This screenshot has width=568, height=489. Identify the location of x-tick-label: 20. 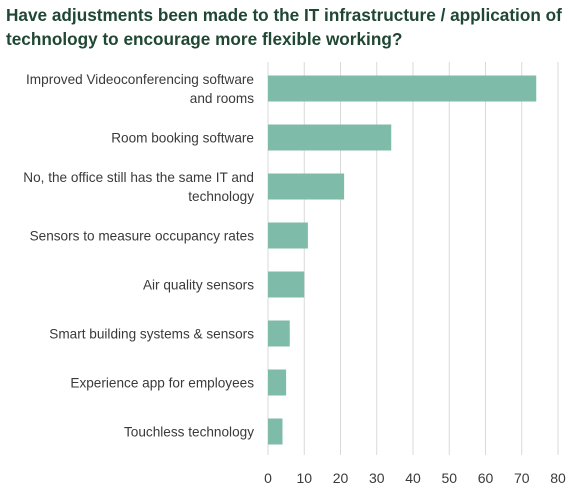
(341, 478).